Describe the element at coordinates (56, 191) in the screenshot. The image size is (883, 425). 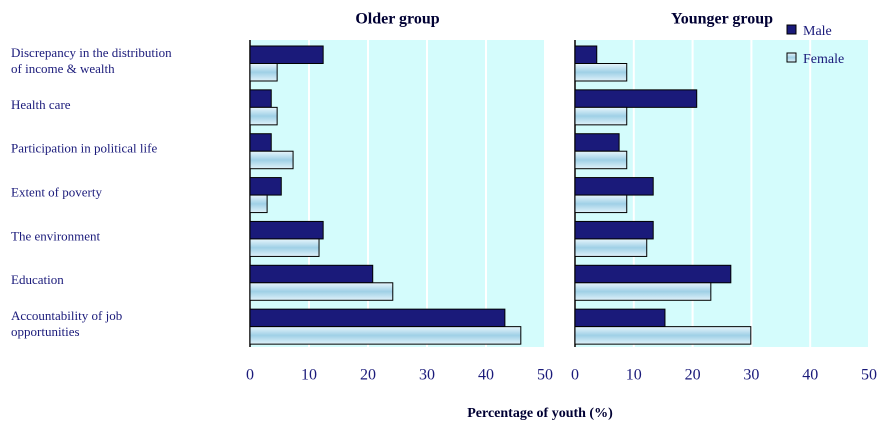
I see `y-tick-label: Extent of poverty` at that location.